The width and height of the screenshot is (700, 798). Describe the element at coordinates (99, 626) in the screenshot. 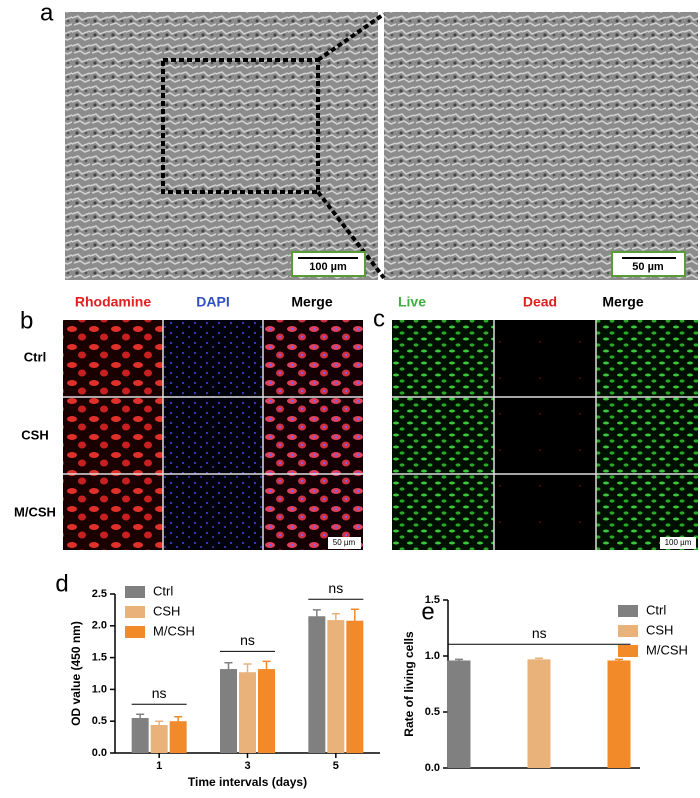

I see `y-tick-label: 2.0` at that location.